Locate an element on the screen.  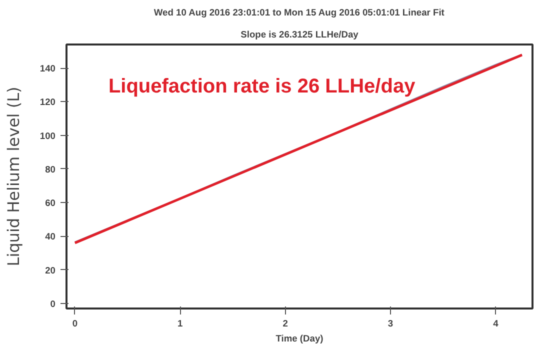
y-tick-label: 80 is located at coordinates (50, 169).